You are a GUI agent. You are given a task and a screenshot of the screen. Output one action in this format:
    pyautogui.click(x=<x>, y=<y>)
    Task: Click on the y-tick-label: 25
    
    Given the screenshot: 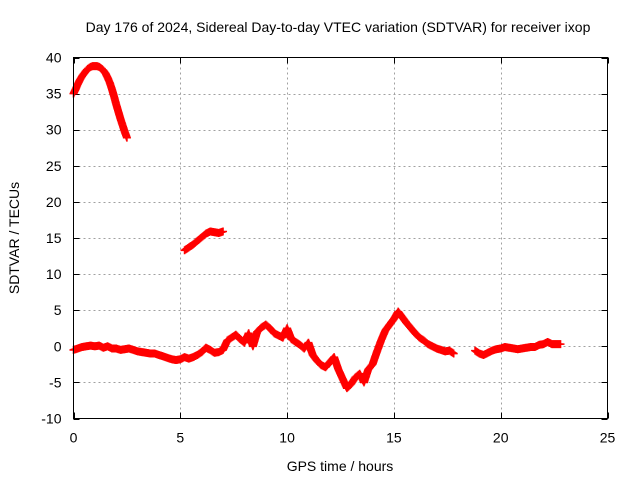 What is the action you would take?
    pyautogui.click(x=54, y=166)
    